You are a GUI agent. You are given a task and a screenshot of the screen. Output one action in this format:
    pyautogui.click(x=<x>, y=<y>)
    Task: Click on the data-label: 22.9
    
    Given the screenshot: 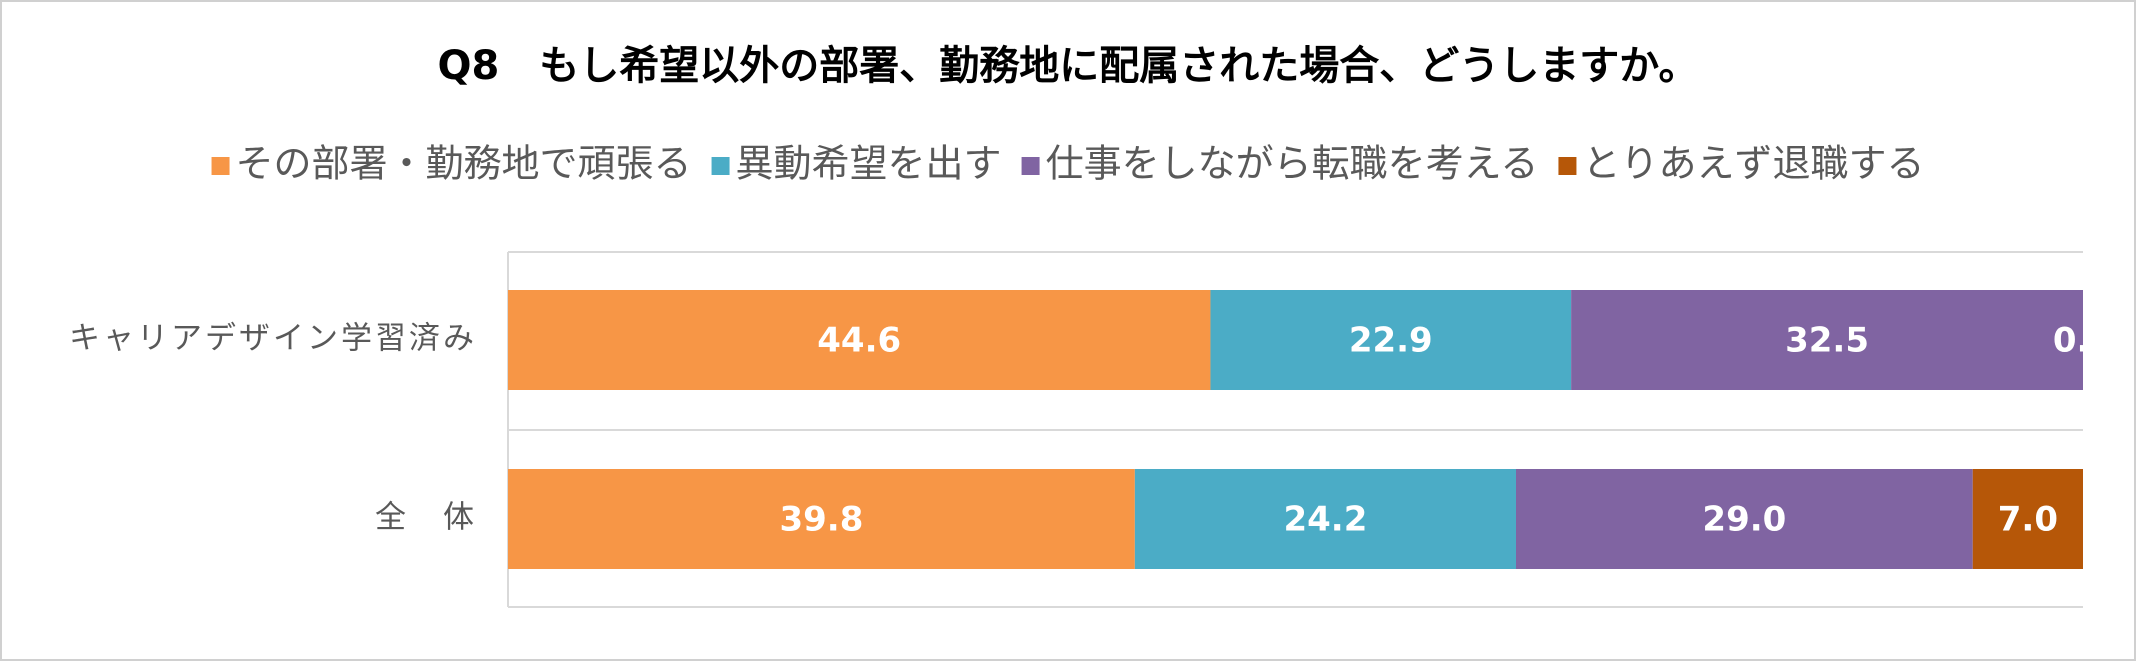 What is the action you would take?
    pyautogui.click(x=1391, y=341)
    